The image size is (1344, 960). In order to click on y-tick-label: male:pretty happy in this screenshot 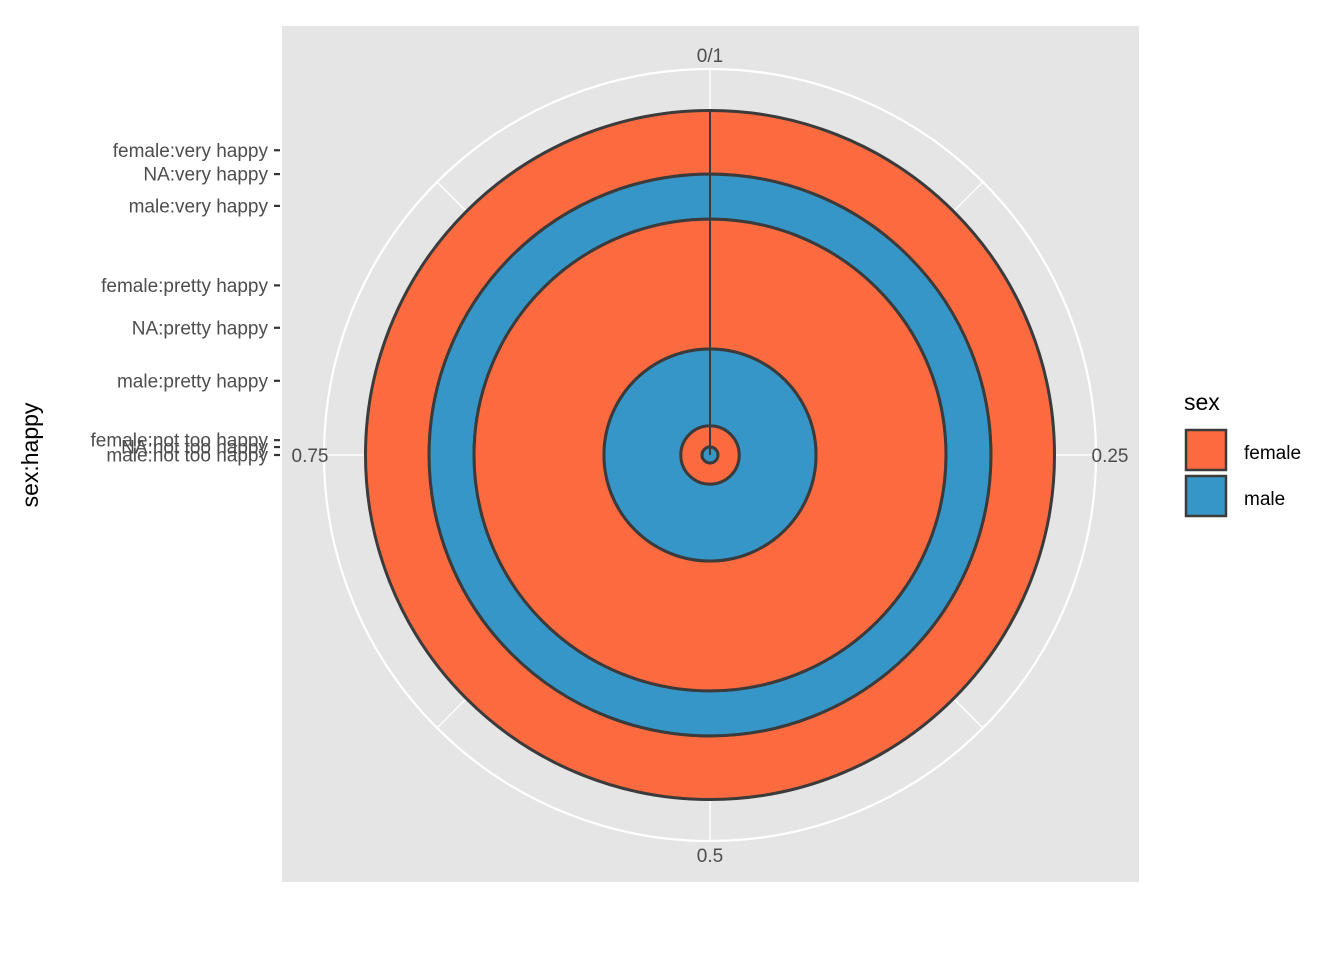, I will do `click(193, 381)`.